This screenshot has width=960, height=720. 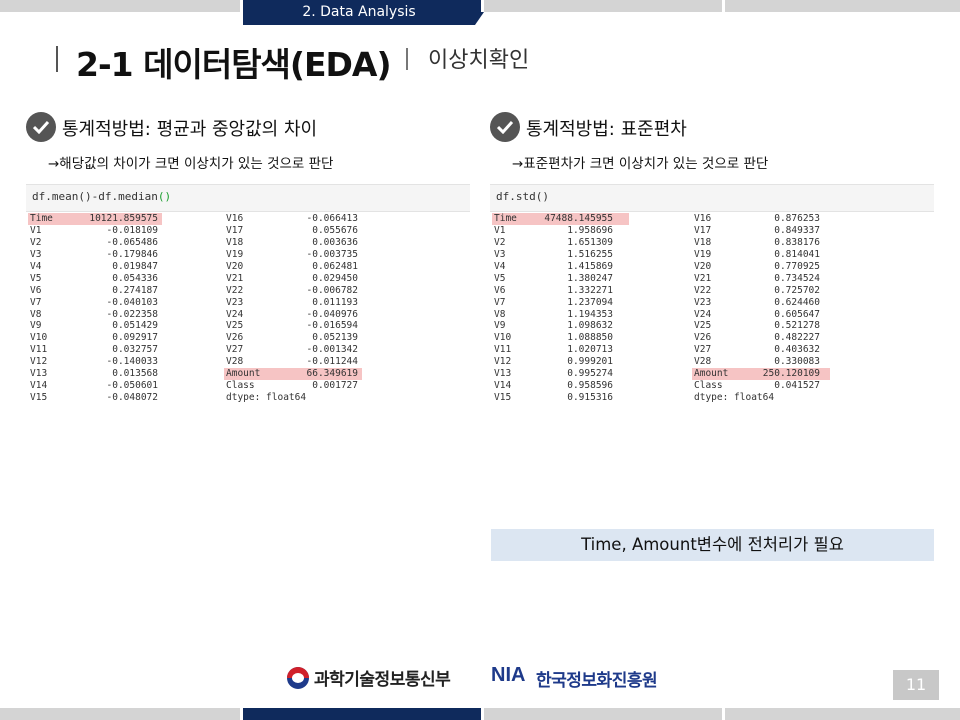 I want to click on output-row-name: V18, so click(x=235, y=242).